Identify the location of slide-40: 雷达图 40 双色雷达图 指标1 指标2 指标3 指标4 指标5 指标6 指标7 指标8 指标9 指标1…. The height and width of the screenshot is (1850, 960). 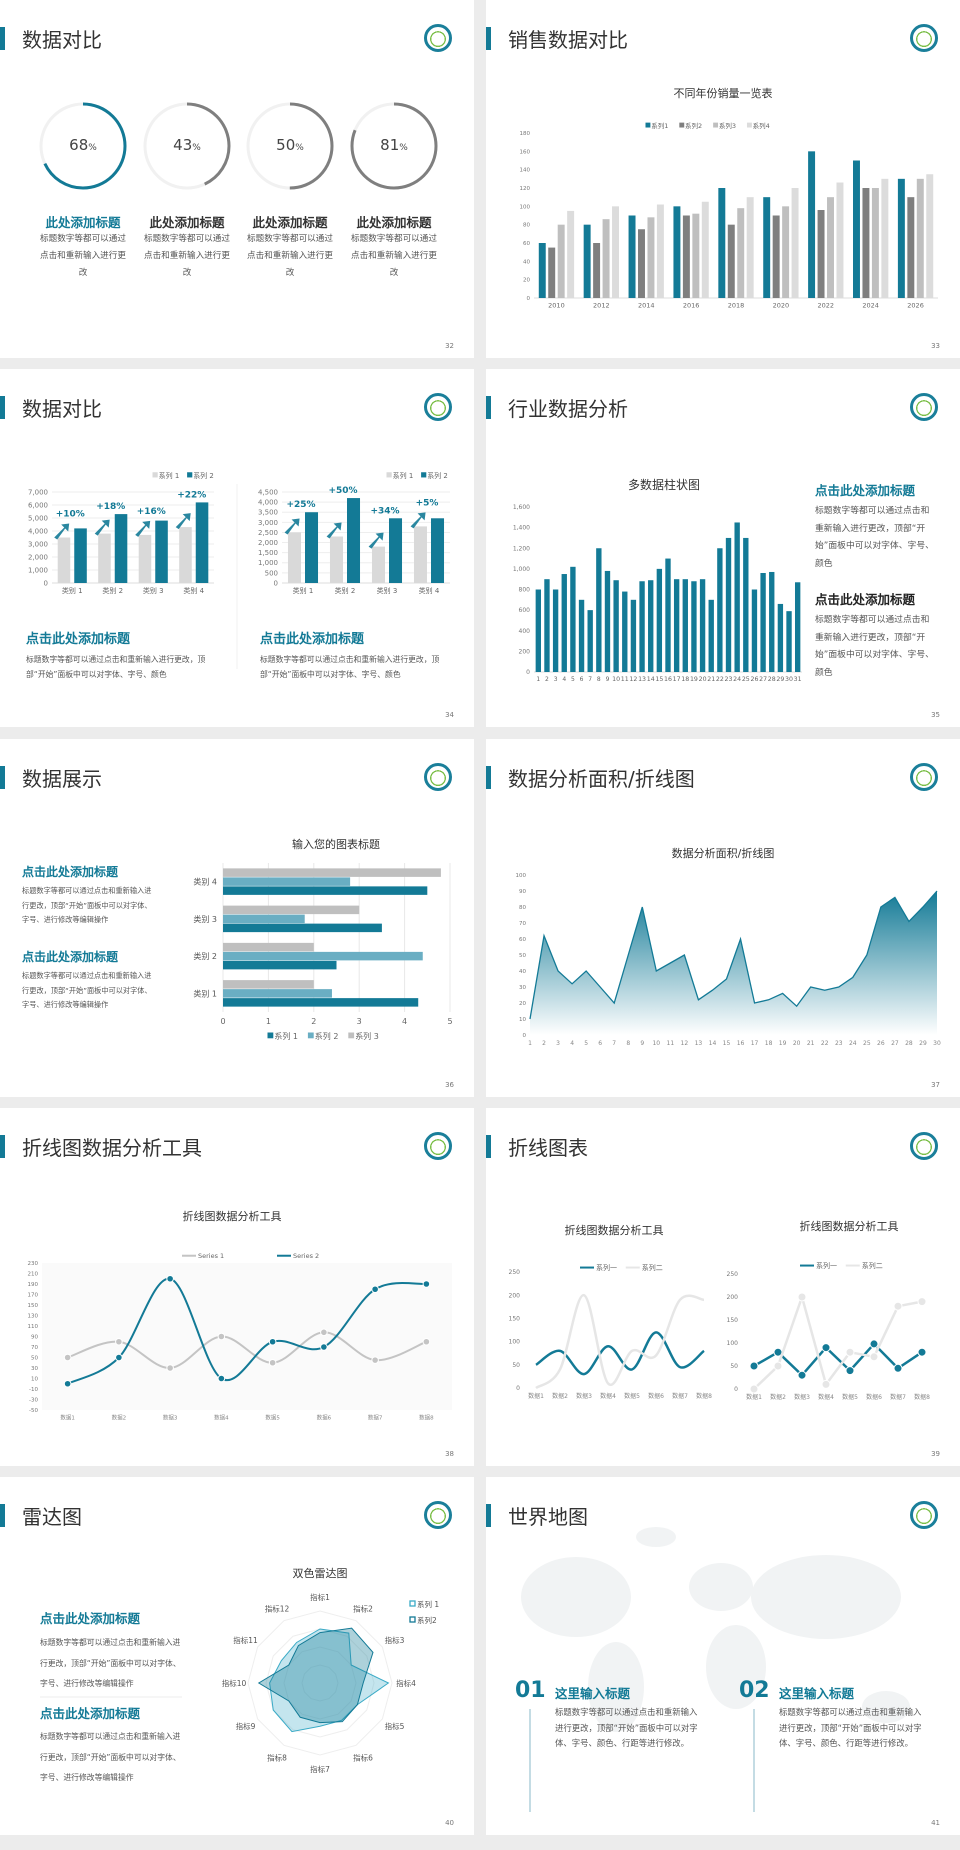
(237, 1656).